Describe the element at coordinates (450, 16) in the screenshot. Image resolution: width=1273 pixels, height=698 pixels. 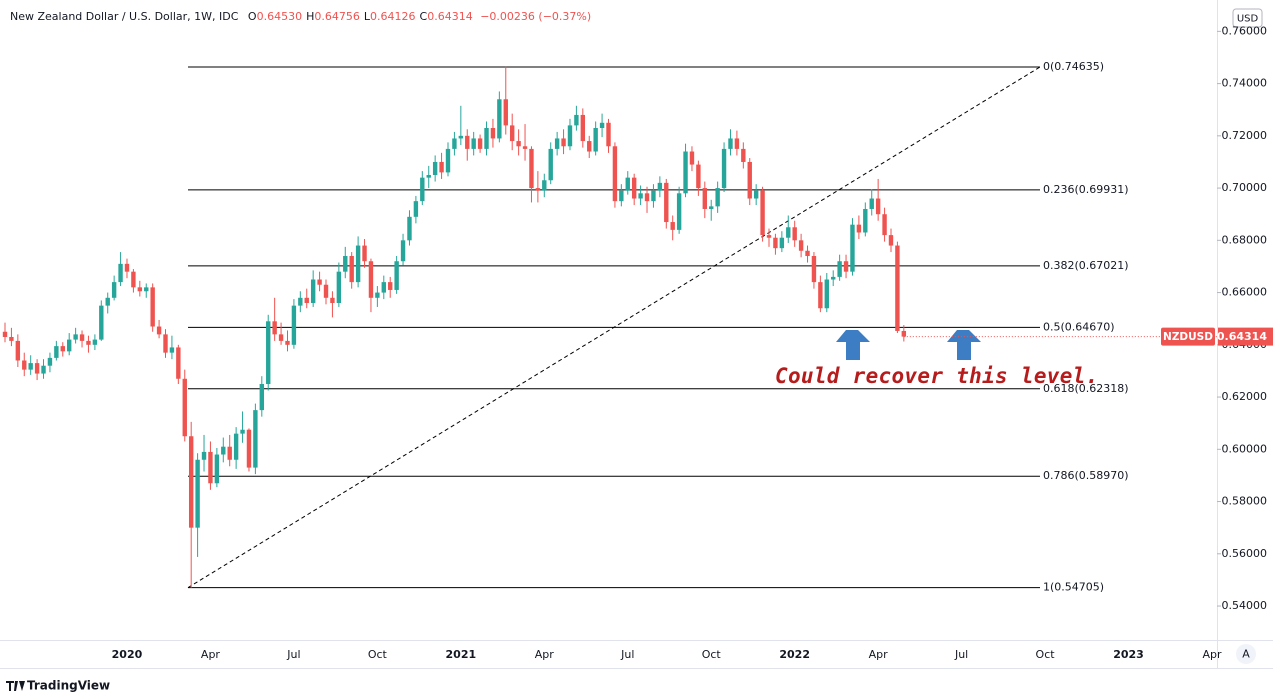
I see `ohlc-value: 0.64314` at that location.